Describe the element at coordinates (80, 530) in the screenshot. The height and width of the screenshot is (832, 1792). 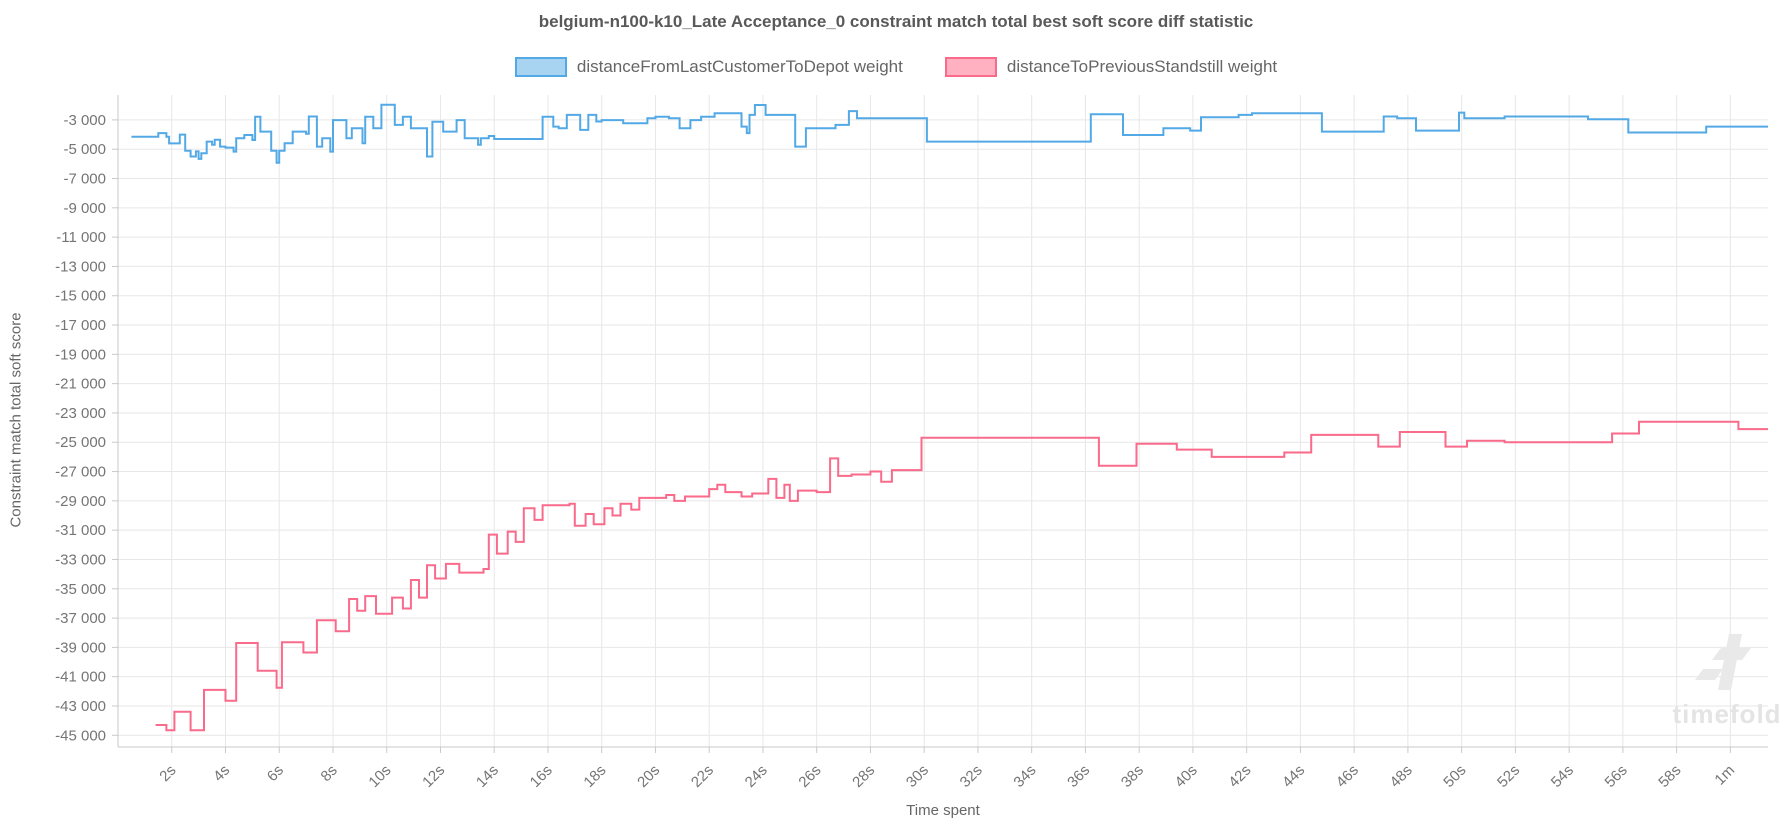
I see `y-tick-label: -31 000` at that location.